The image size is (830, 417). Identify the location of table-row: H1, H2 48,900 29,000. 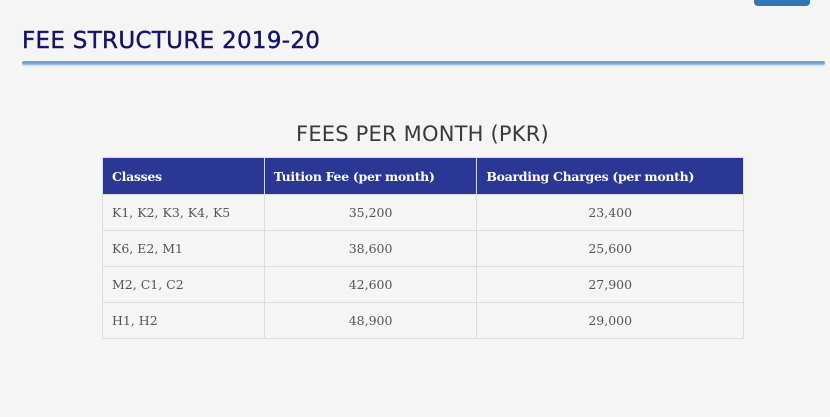
(423, 320).